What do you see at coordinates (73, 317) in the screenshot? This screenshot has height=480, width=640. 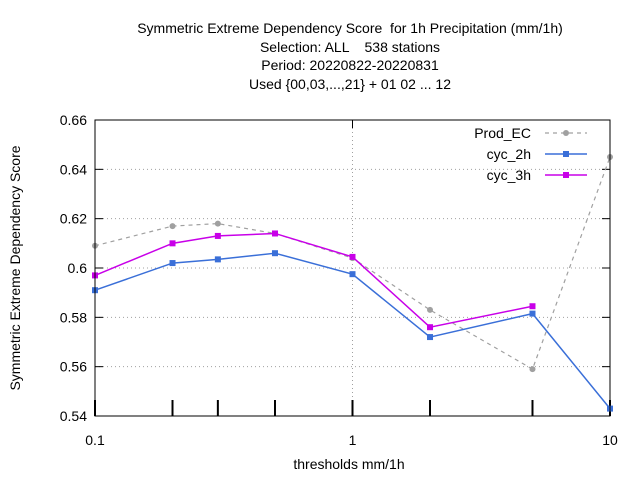 I see `y-tick-label: 0.58` at bounding box center [73, 317].